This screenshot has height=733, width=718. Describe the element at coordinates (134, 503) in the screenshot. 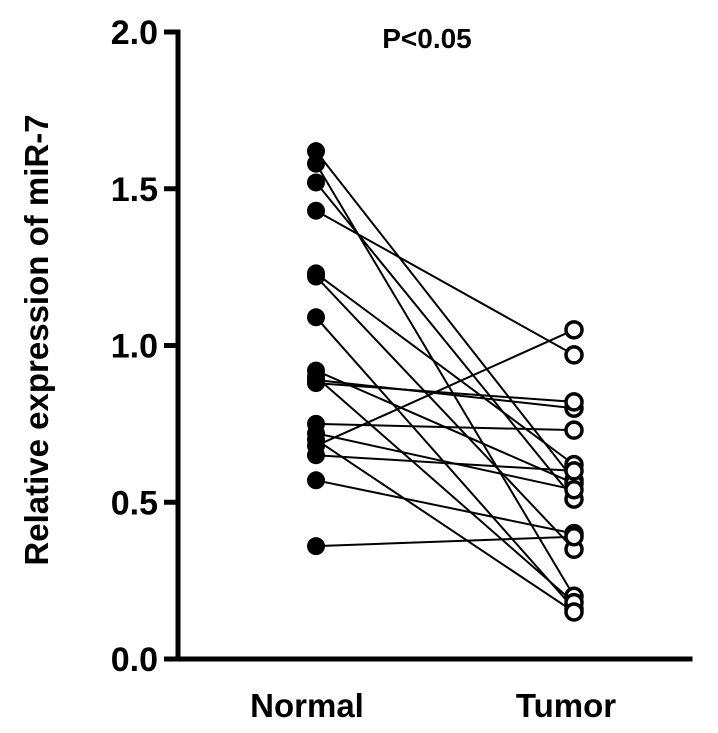

I see `y-tick-label: 0.5` at that location.